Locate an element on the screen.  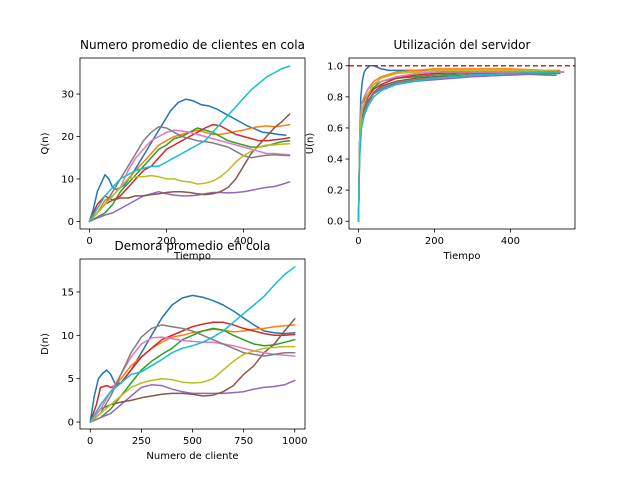
queue-y-tick-label: 10 is located at coordinates (67, 179).